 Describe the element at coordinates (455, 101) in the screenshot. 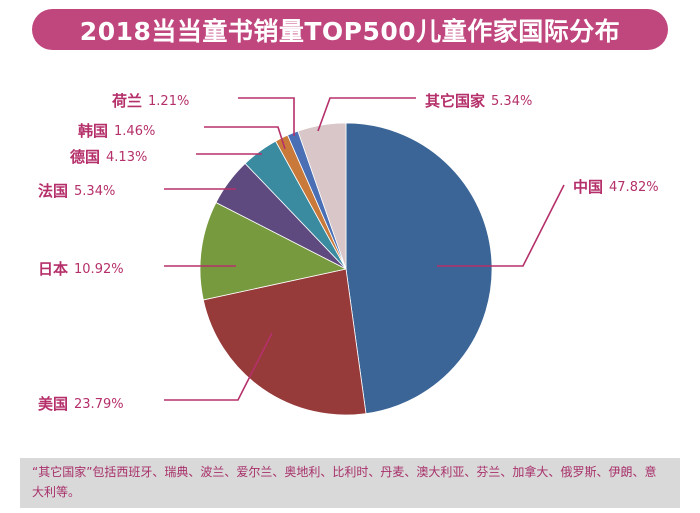

I see `slice-label-name: 其它国家` at that location.